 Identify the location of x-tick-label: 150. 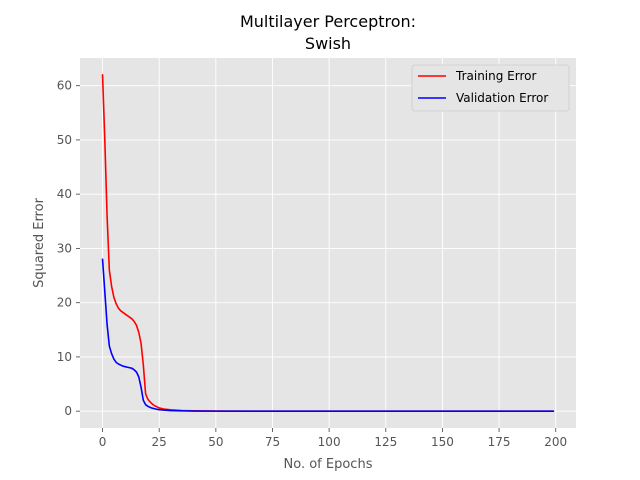
(442, 442).